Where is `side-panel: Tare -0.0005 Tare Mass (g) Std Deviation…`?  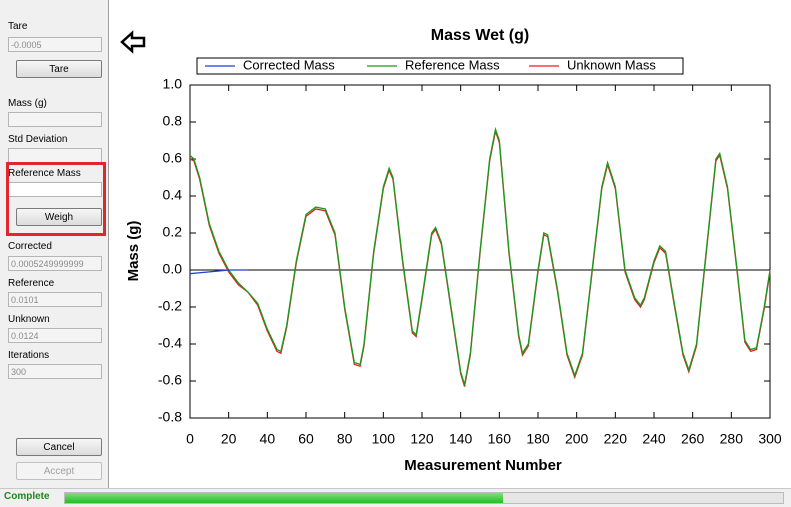 side-panel: Tare -0.0005 Tare Mass (g) Std Deviation… is located at coordinates (54, 244).